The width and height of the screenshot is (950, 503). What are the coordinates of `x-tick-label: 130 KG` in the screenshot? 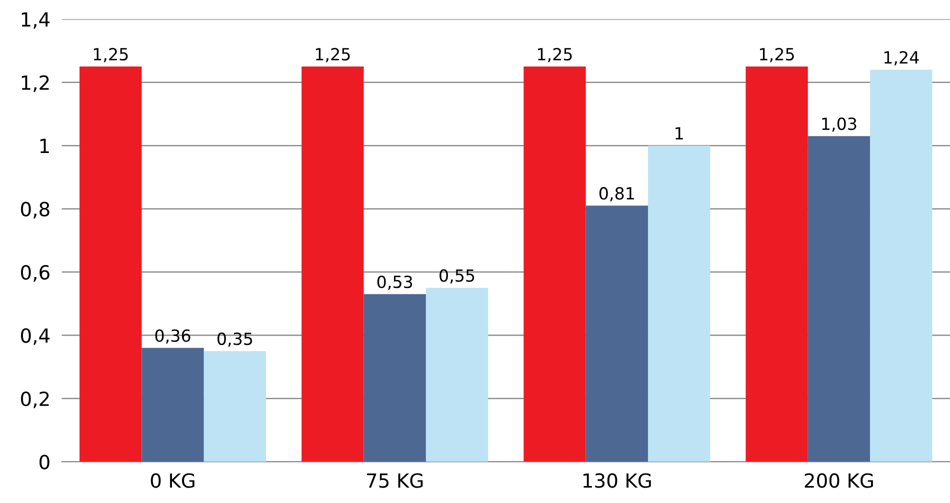 It's located at (617, 480).